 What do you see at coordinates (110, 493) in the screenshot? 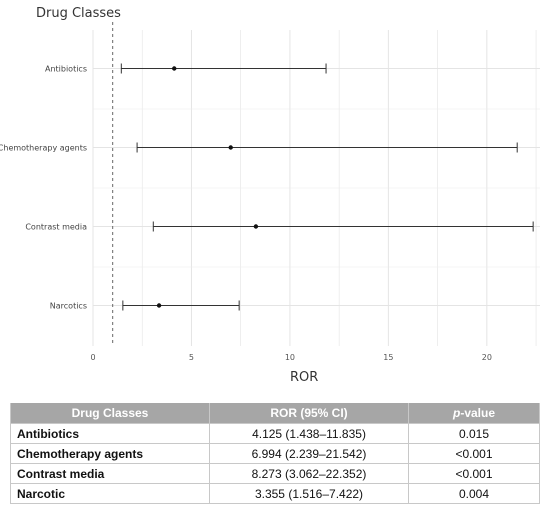
I see `table-cell-class: Narcotic` at bounding box center [110, 493].